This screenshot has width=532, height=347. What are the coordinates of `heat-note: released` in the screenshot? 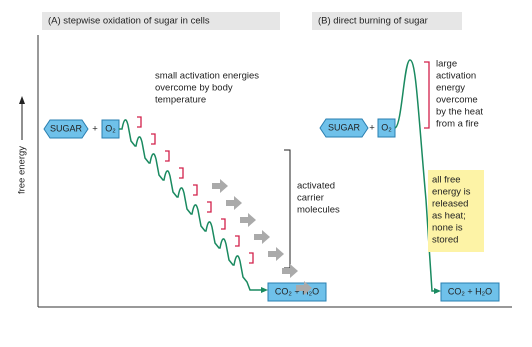 It's located at (450, 204).